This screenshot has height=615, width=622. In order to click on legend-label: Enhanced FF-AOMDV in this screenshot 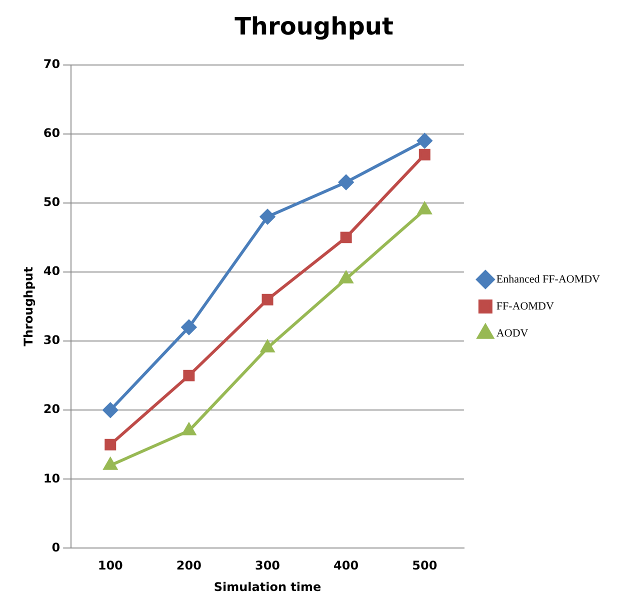, I will do `click(548, 279)`.